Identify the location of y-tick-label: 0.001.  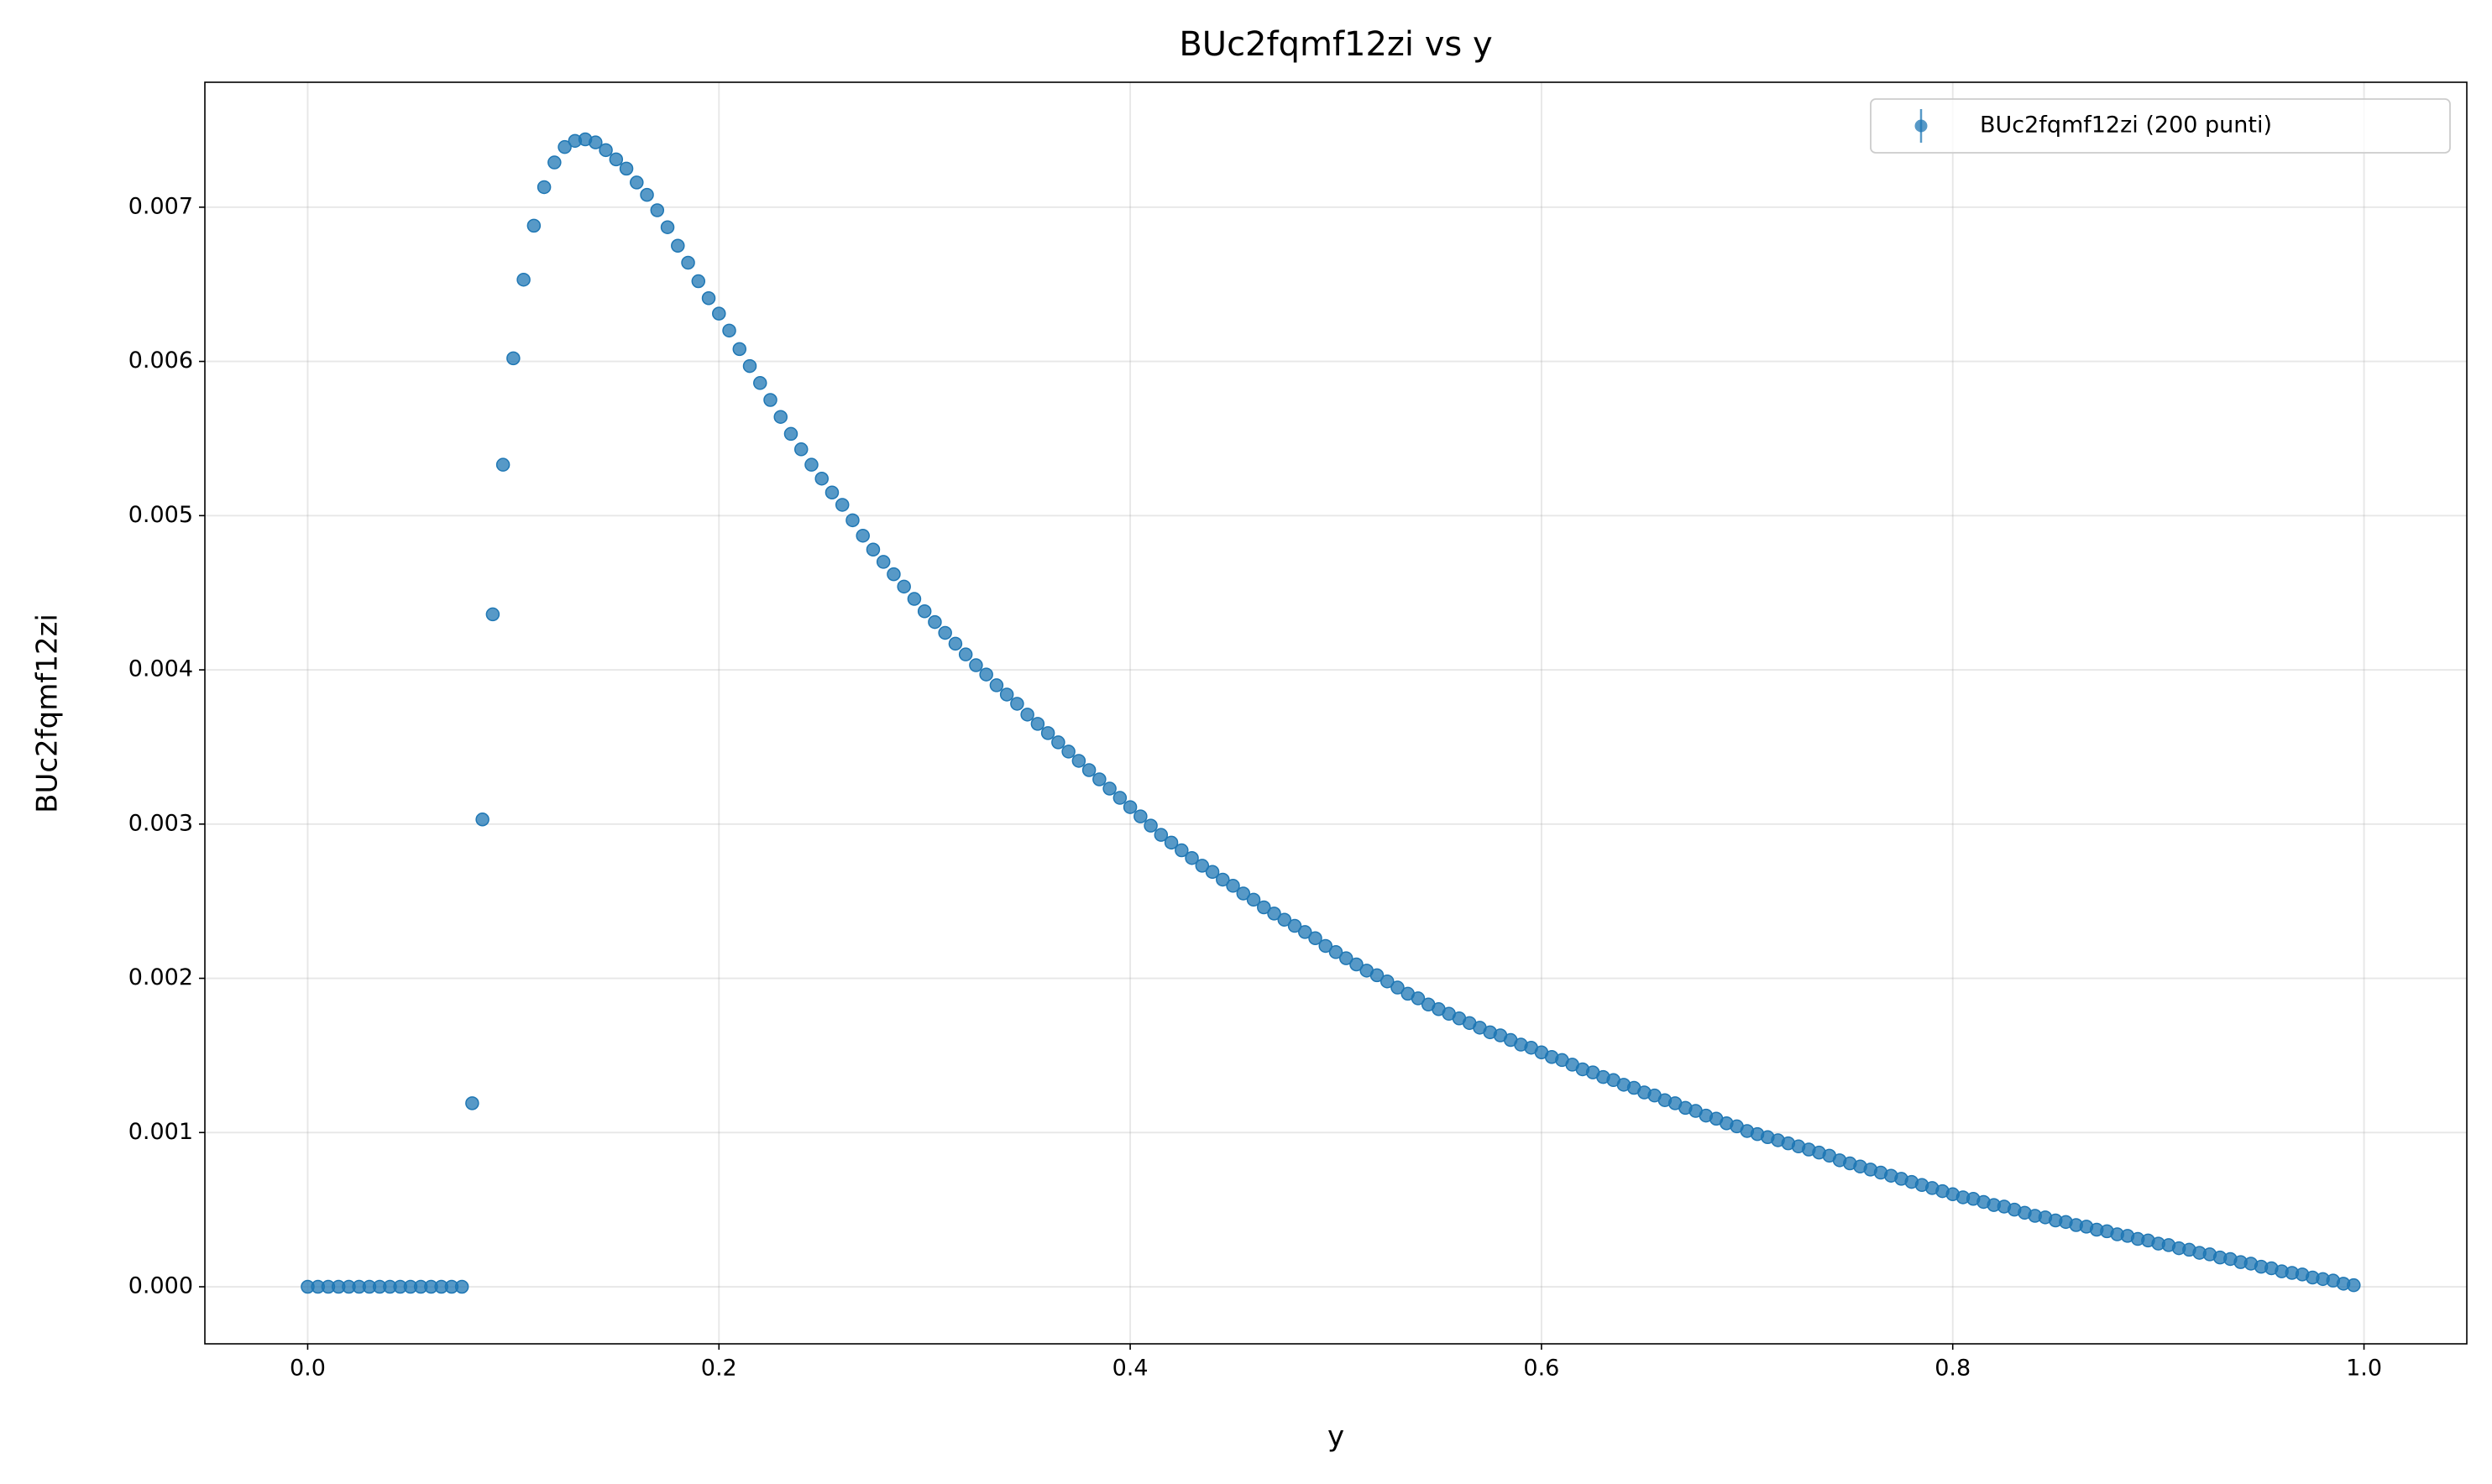
(160, 1132).